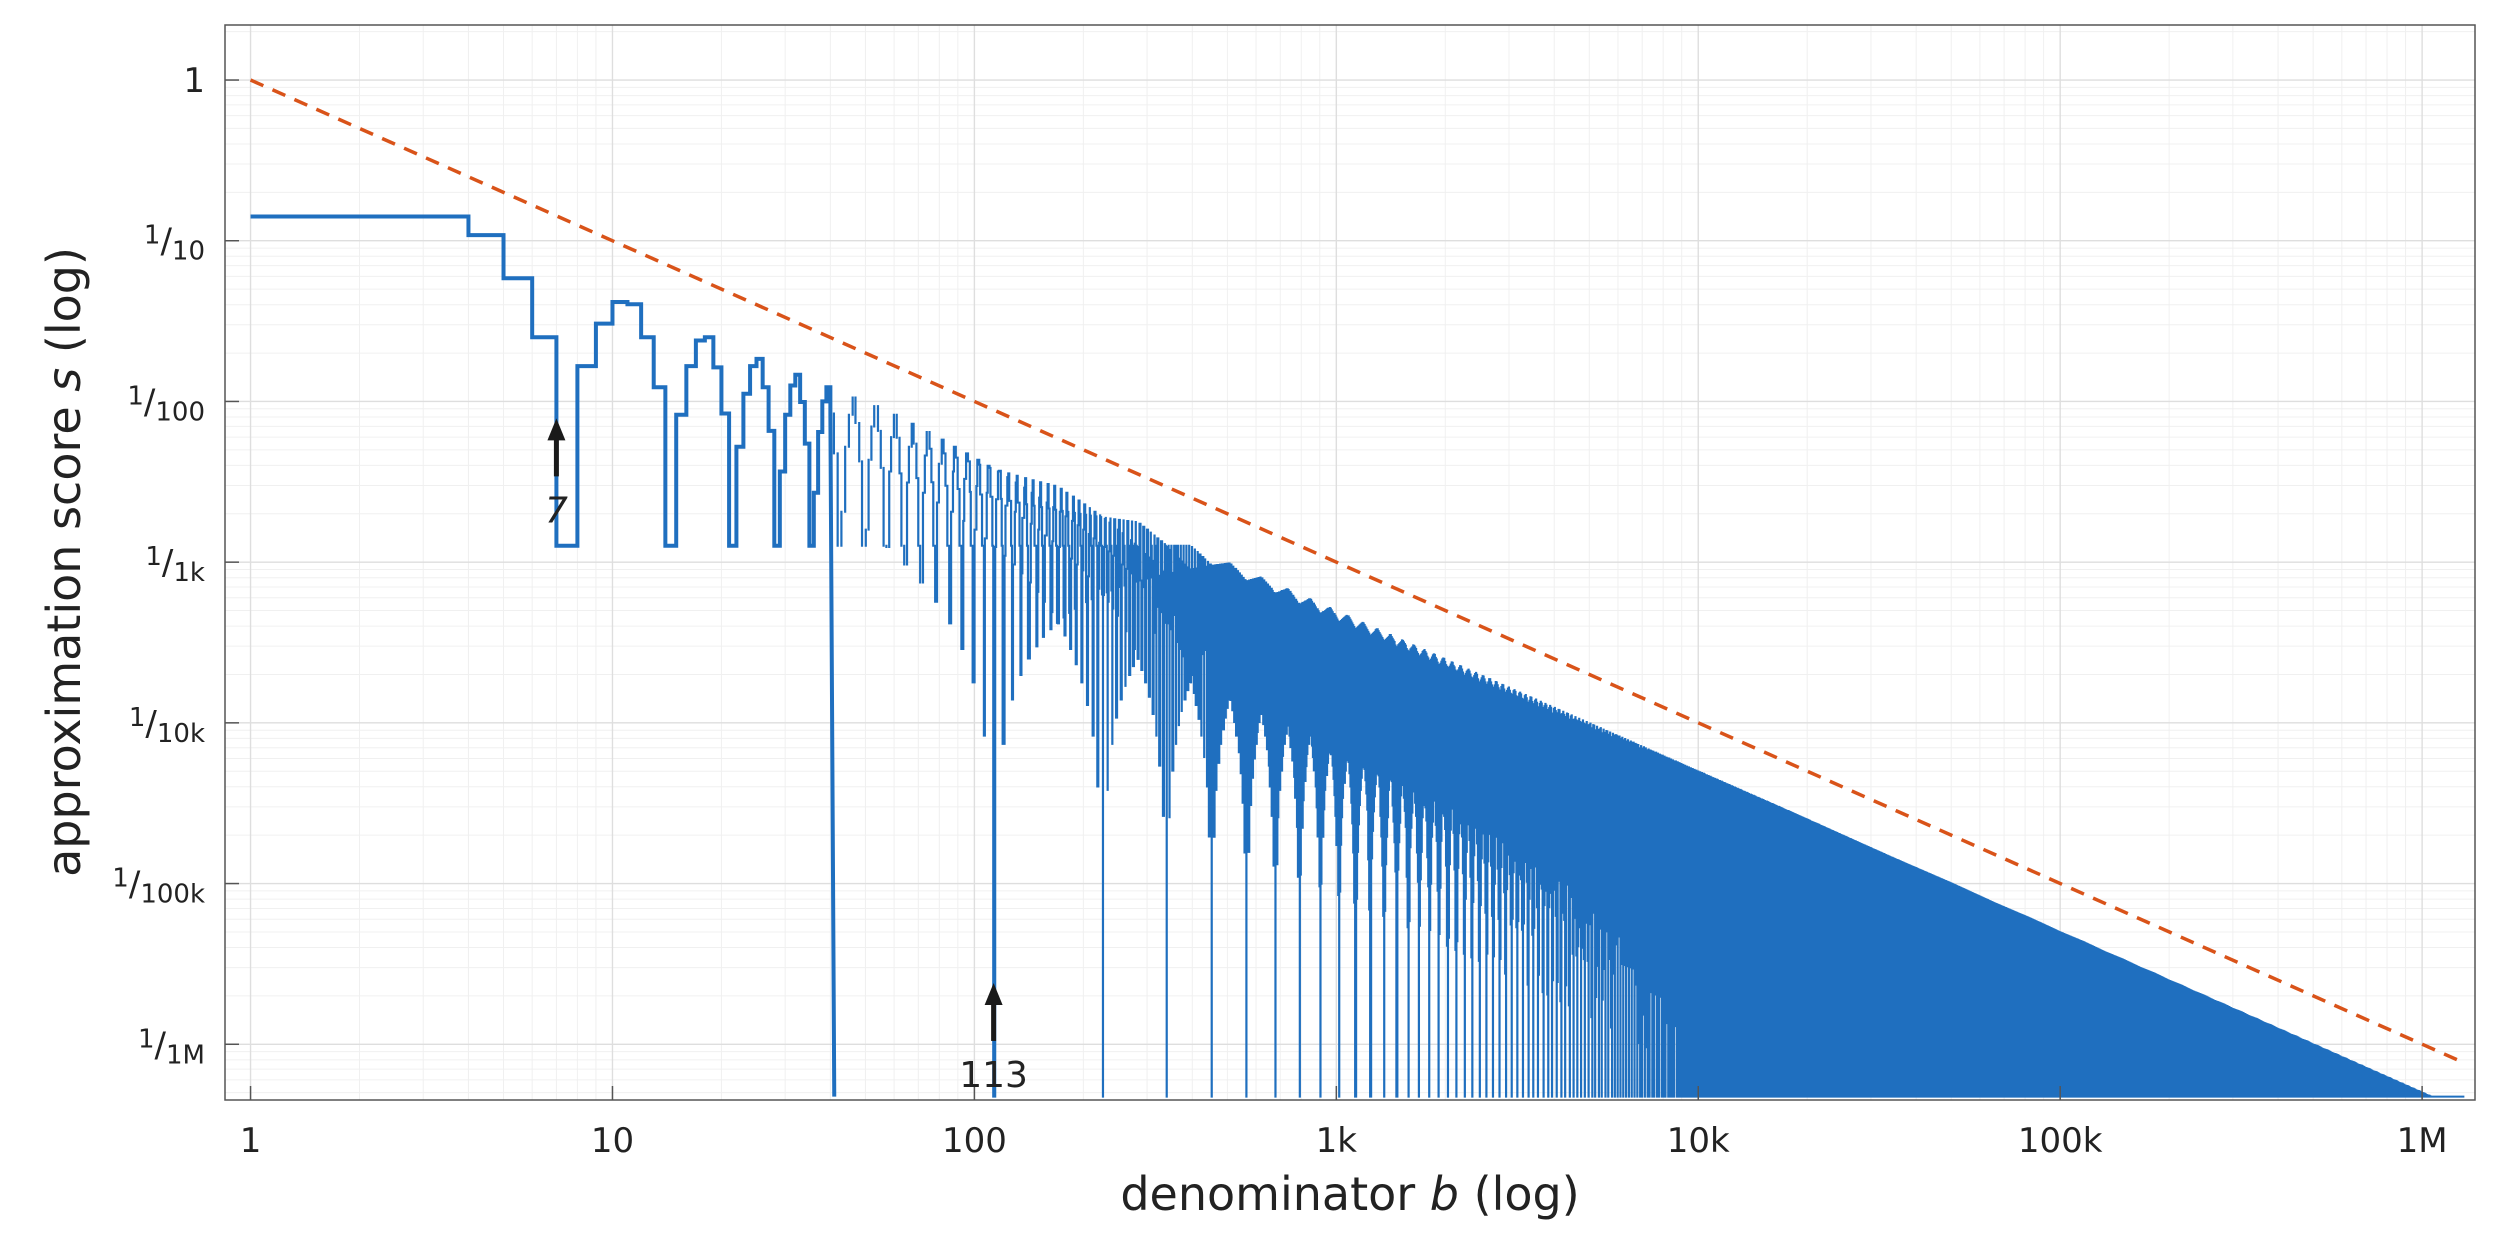 The image size is (2500, 1252). What do you see at coordinates (1527, 1194) in the screenshot?
I see `x-axis-title-suffix: (log)` at bounding box center [1527, 1194].